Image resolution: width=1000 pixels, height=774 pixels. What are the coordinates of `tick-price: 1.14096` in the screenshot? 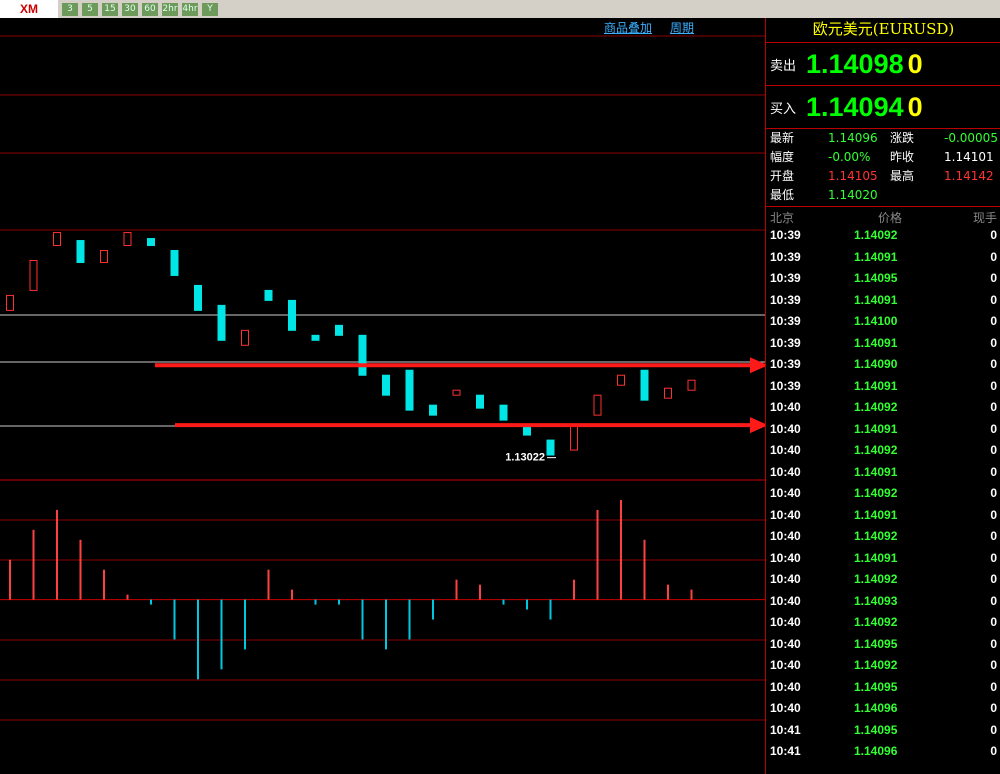 It's located at (876, 751).